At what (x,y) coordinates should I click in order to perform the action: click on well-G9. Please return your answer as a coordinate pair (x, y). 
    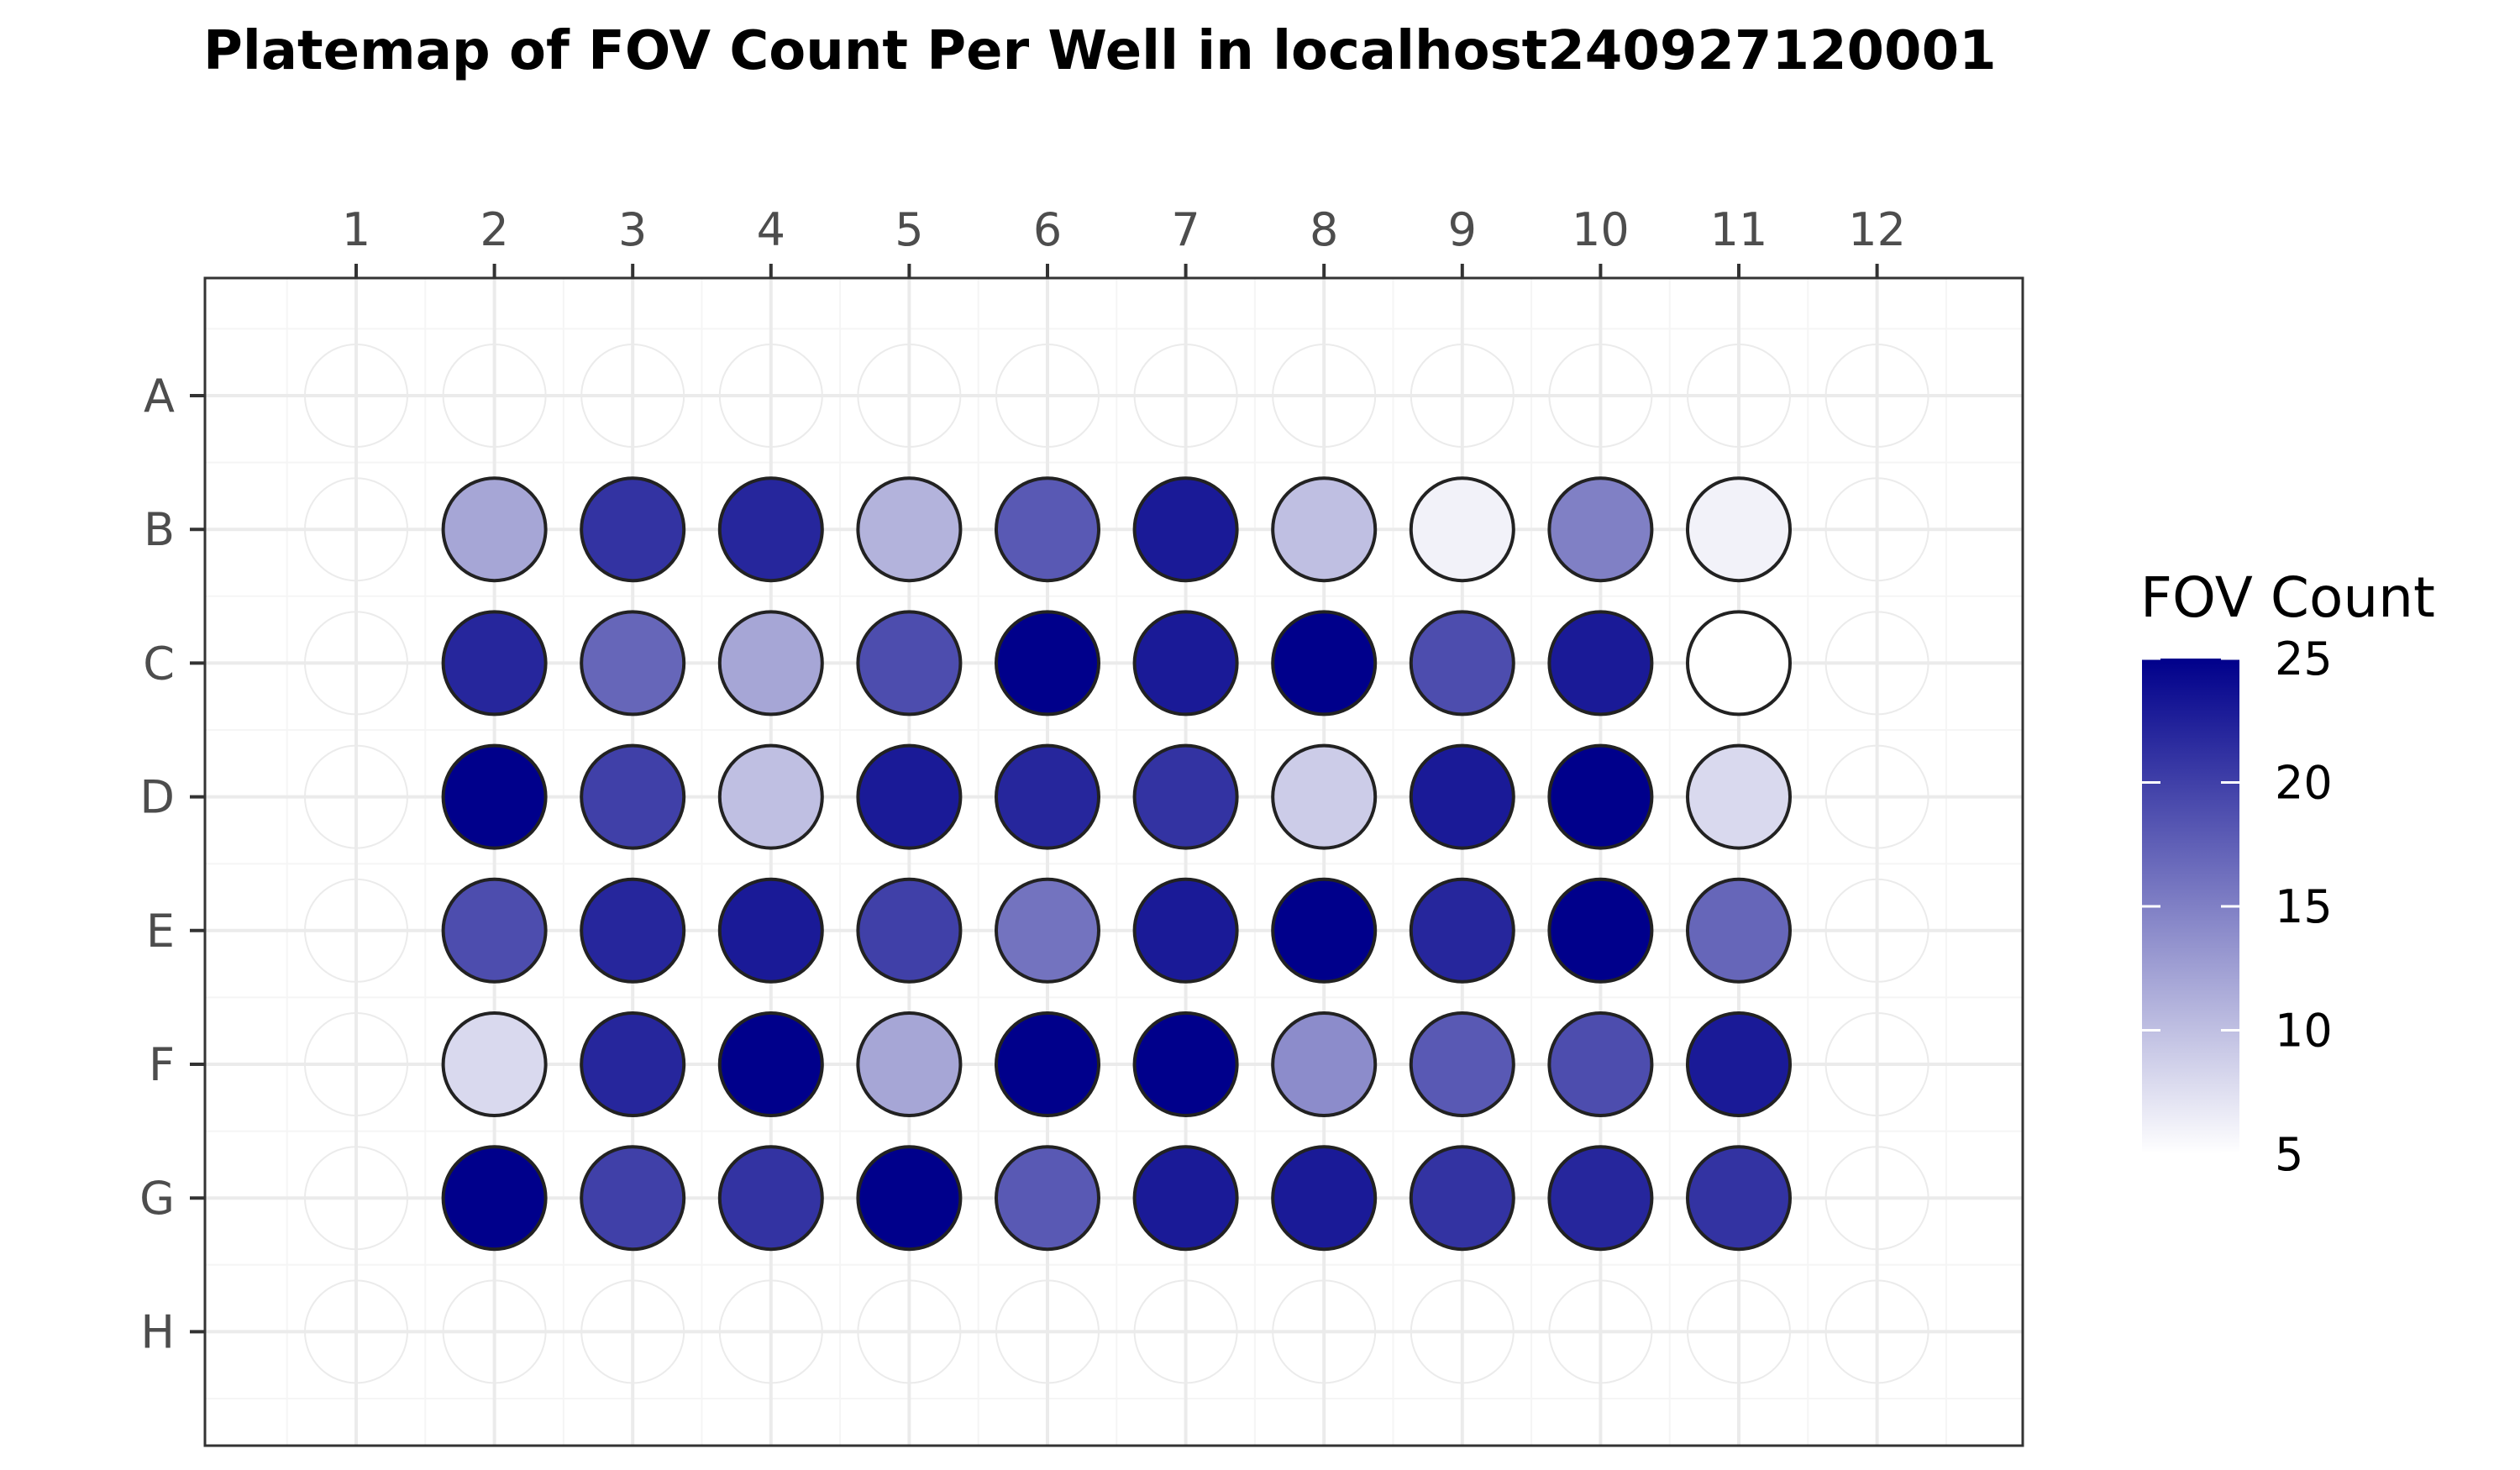
    Looking at the image, I should click on (1462, 1198).